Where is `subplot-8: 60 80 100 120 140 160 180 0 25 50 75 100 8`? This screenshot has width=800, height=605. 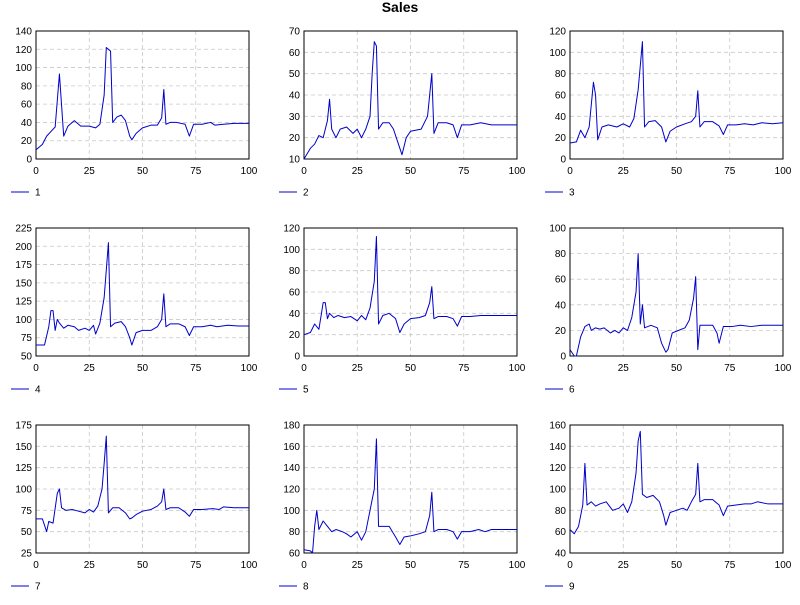
subplot-8: 60 80 100 120 140 160 180 0 25 50 75 100 8 is located at coordinates (402, 507).